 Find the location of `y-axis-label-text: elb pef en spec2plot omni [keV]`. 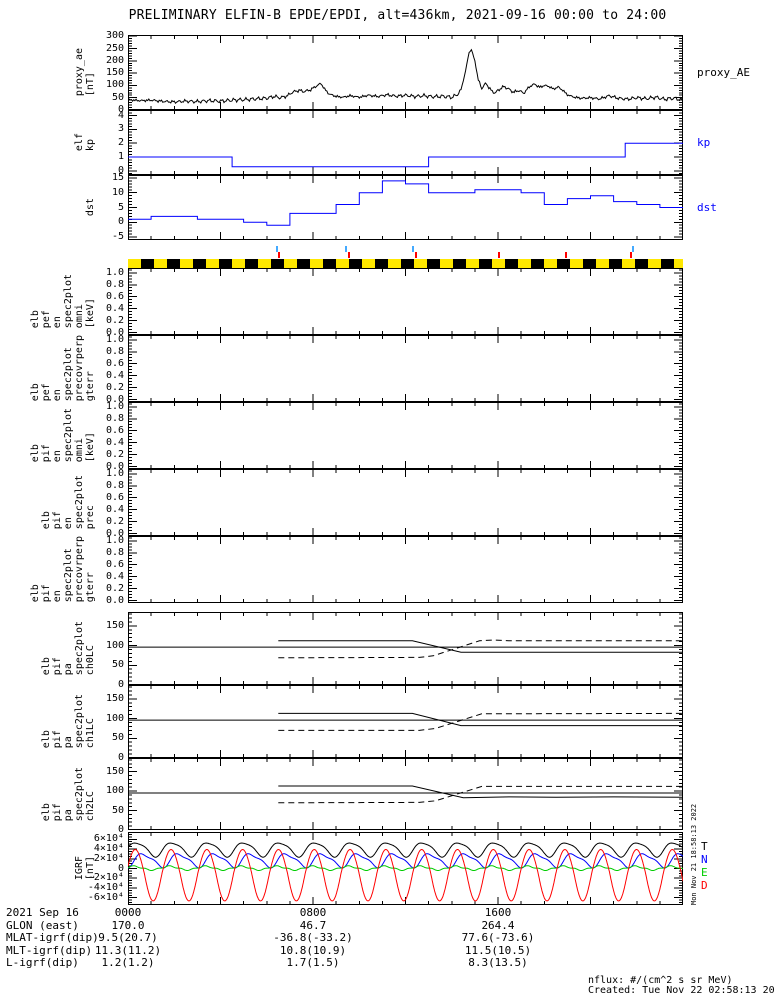

y-axis-label-text: elb pef en spec2plot omni [keV] is located at coordinates (63, 301).